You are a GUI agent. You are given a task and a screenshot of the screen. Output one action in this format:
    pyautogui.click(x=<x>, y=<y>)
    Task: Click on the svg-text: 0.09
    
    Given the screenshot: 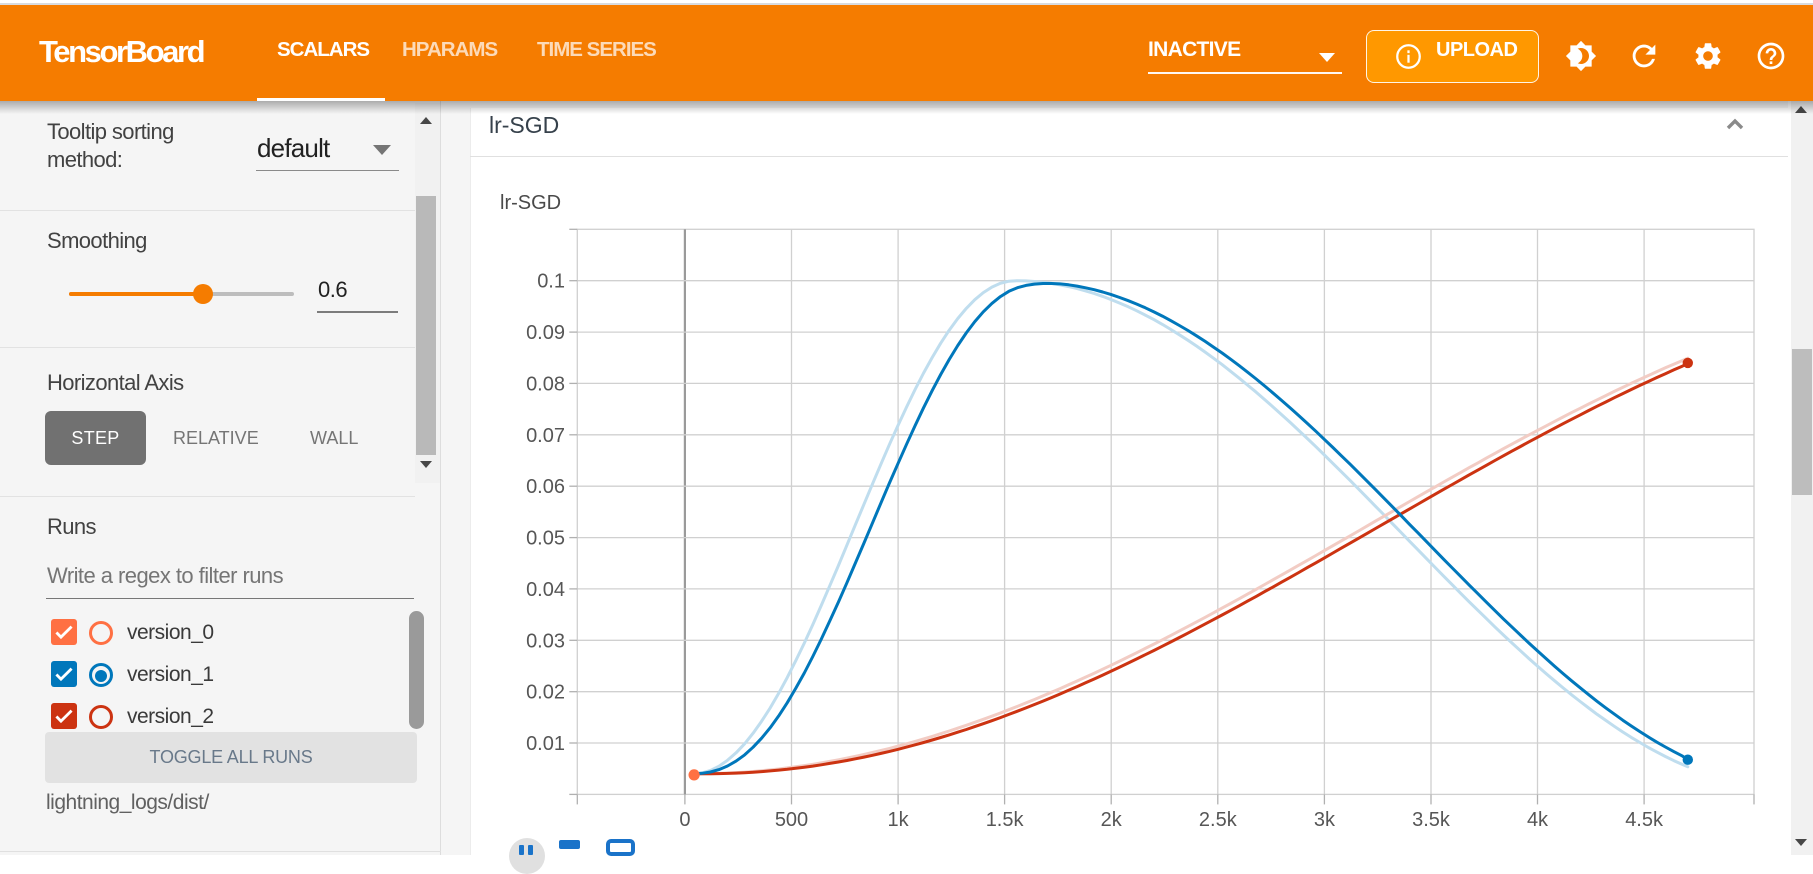 What is the action you would take?
    pyautogui.click(x=545, y=333)
    